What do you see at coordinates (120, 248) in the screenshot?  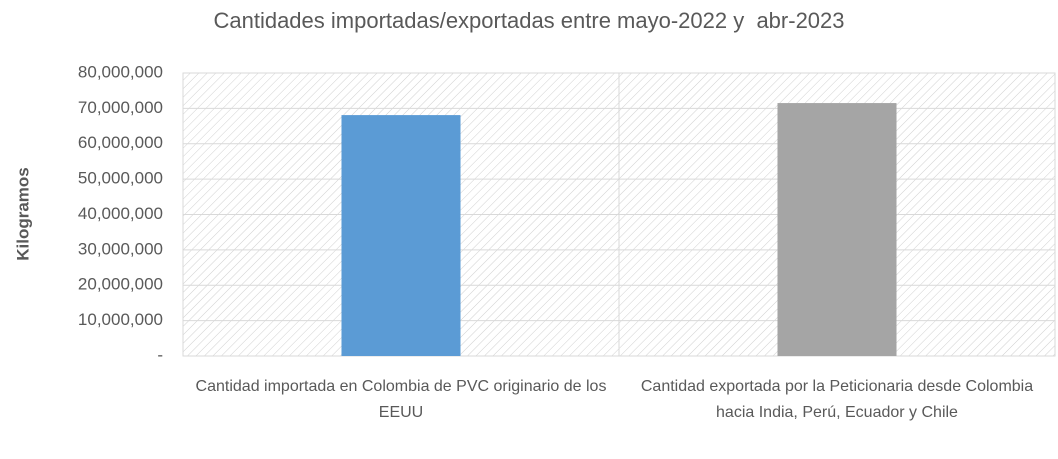 I see `y-tick-label: 30,000,000` at bounding box center [120, 248].